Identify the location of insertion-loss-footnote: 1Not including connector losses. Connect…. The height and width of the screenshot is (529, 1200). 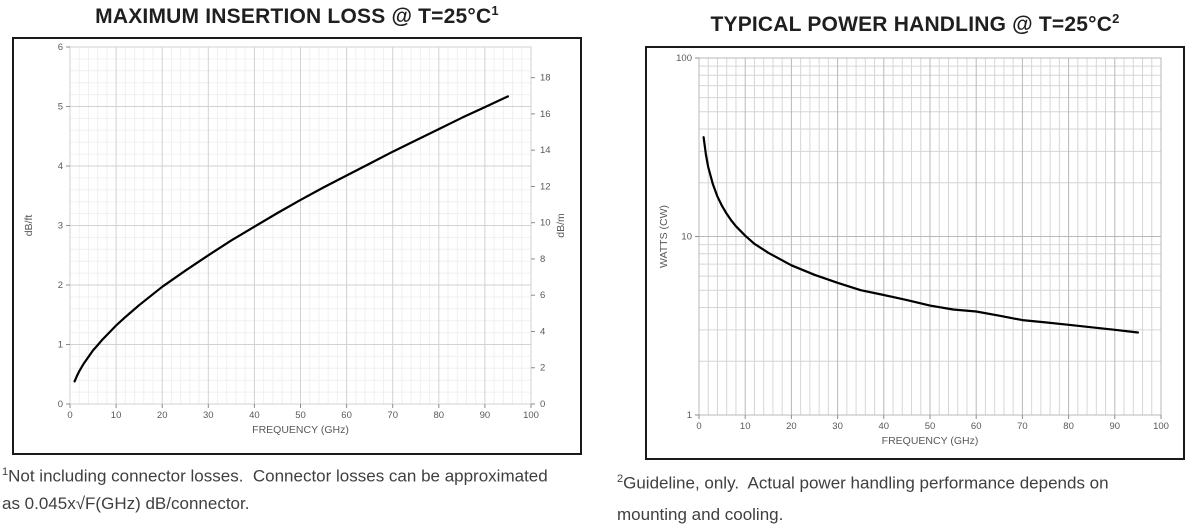
(299, 488).